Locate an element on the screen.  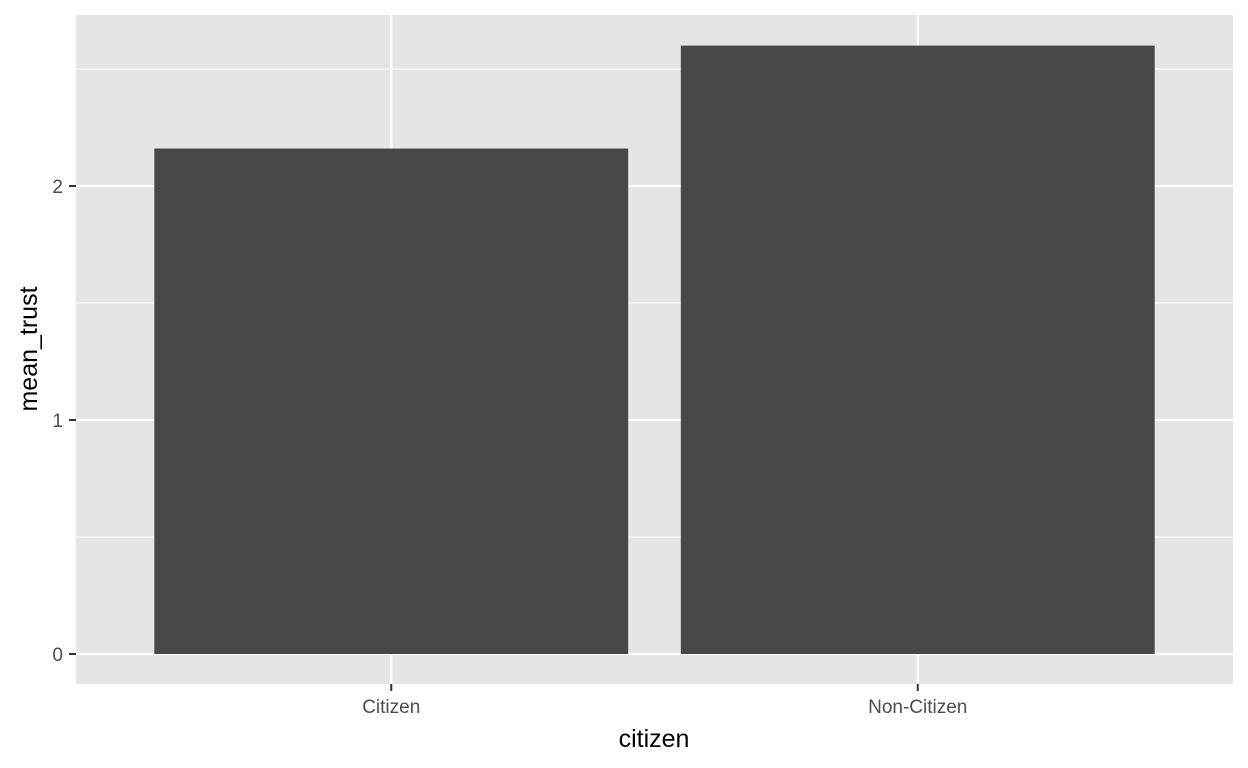
x-tick-label: Citizen is located at coordinates (391, 707).